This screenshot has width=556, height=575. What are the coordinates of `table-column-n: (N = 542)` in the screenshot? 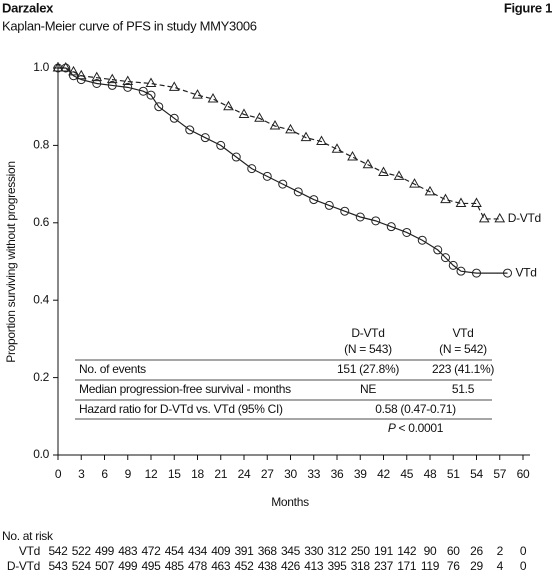 It's located at (463, 349).